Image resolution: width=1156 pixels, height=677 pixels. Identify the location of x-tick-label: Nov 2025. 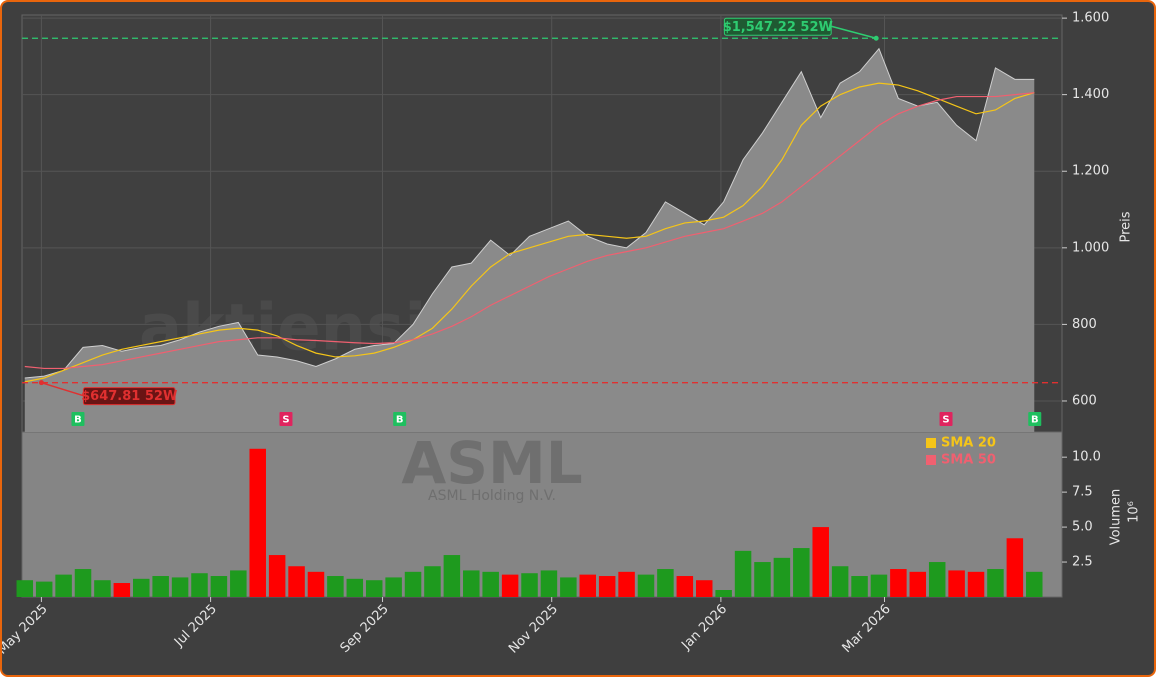
(533, 629).